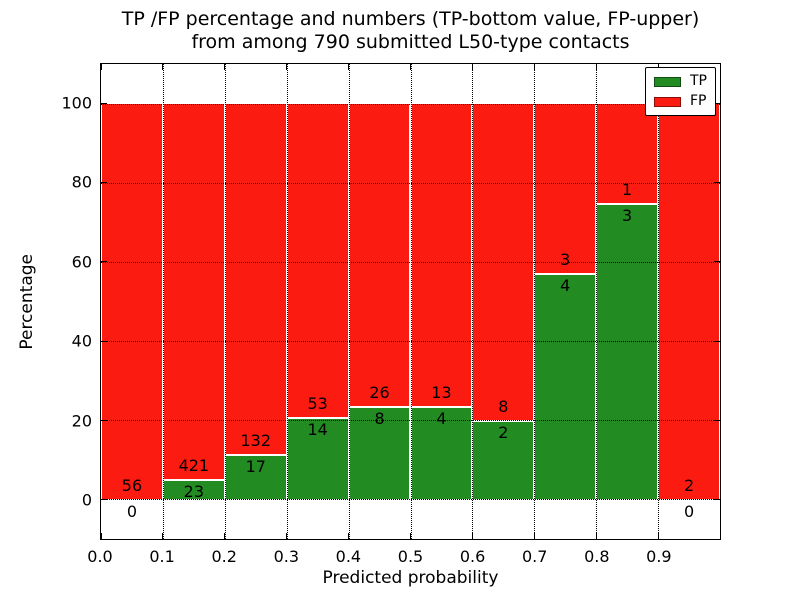  I want to click on x-tick-label: 0.4, so click(348, 556).